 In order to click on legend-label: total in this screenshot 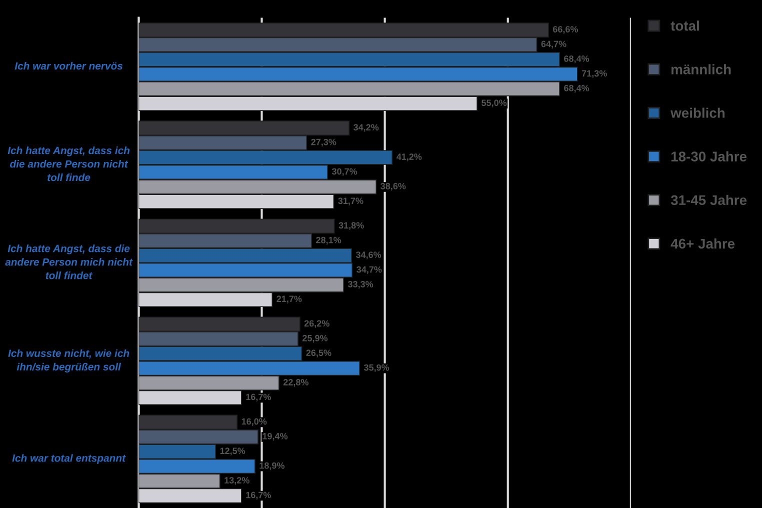, I will do `click(684, 25)`.